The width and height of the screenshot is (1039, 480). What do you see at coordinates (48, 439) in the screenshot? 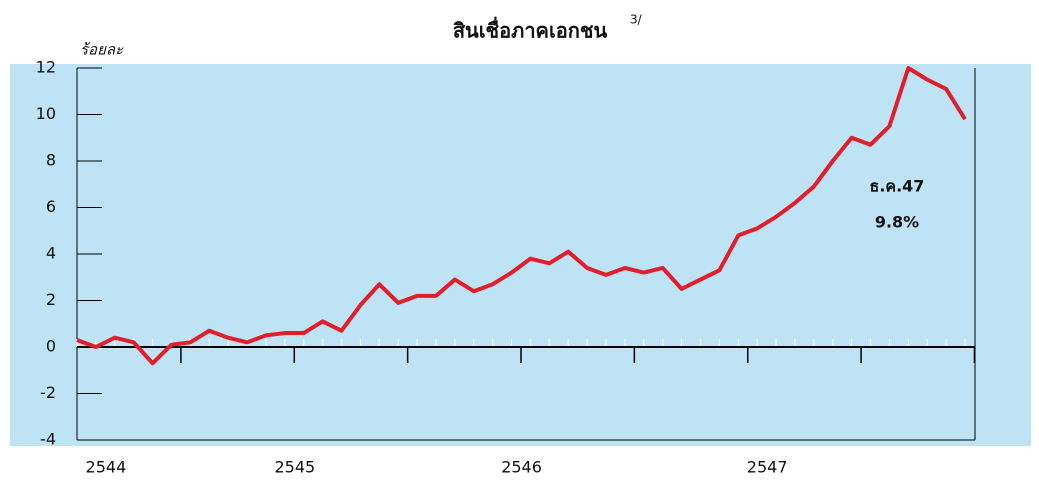
I see `y-tick-label: -4` at bounding box center [48, 439].